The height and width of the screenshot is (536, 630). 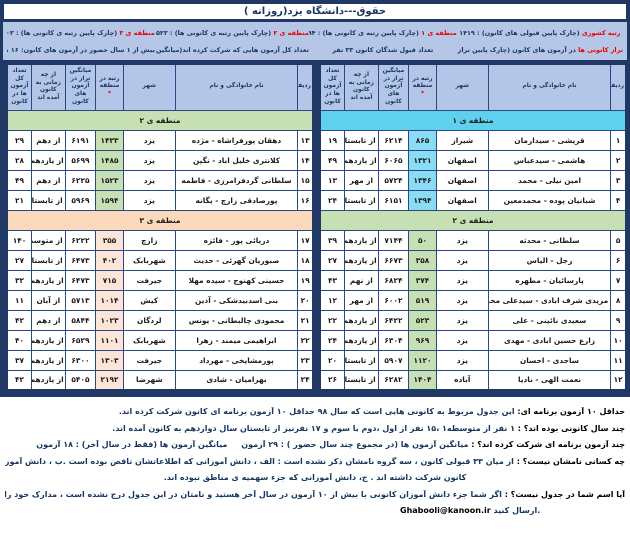 I want to click on avg-score-cell: ۶۳۰۰, so click(x=80, y=360).